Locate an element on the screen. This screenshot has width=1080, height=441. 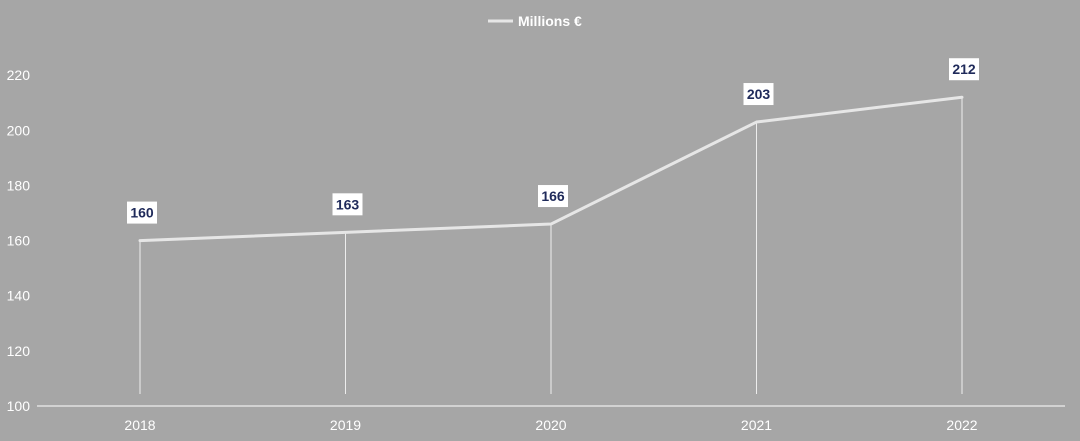
y-axis: 100 120 140 160 180 200 220 is located at coordinates (19, 240).